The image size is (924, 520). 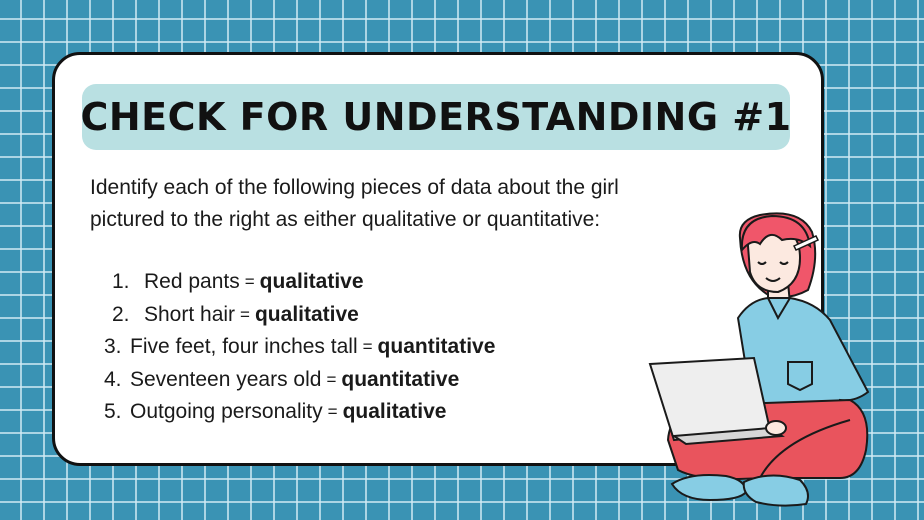 I want to click on item-label: Five feet, four inches tall, so click(x=244, y=346).